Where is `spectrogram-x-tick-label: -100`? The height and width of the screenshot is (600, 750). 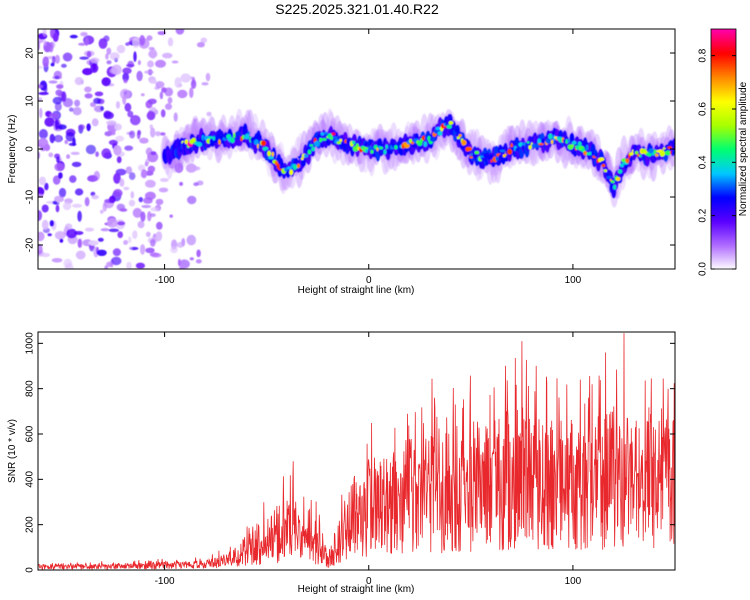 spectrogram-x-tick-label: -100 is located at coordinates (165, 280).